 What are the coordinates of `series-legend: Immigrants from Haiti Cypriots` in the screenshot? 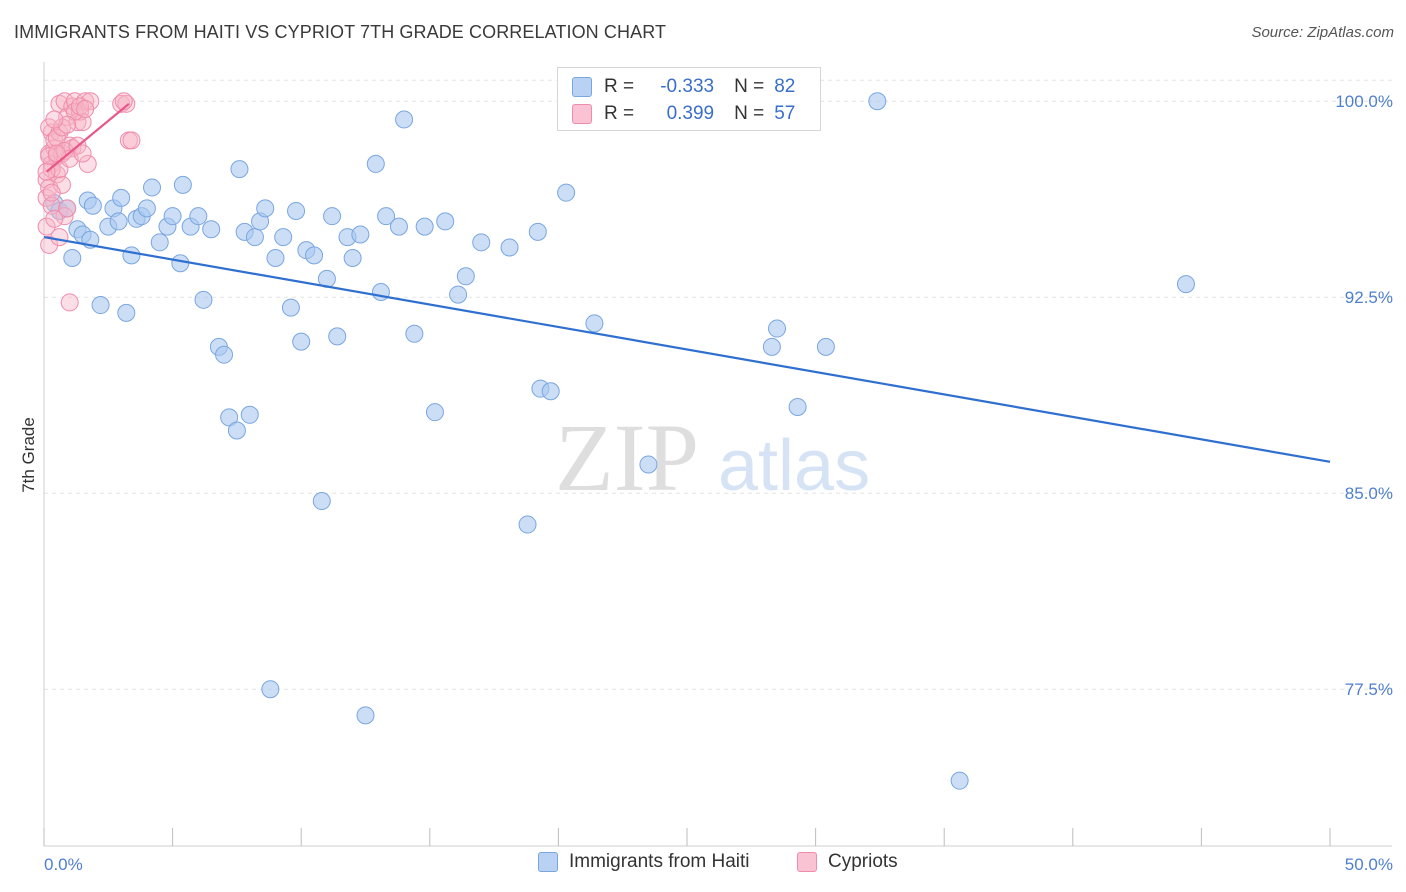 It's located at (703, 864).